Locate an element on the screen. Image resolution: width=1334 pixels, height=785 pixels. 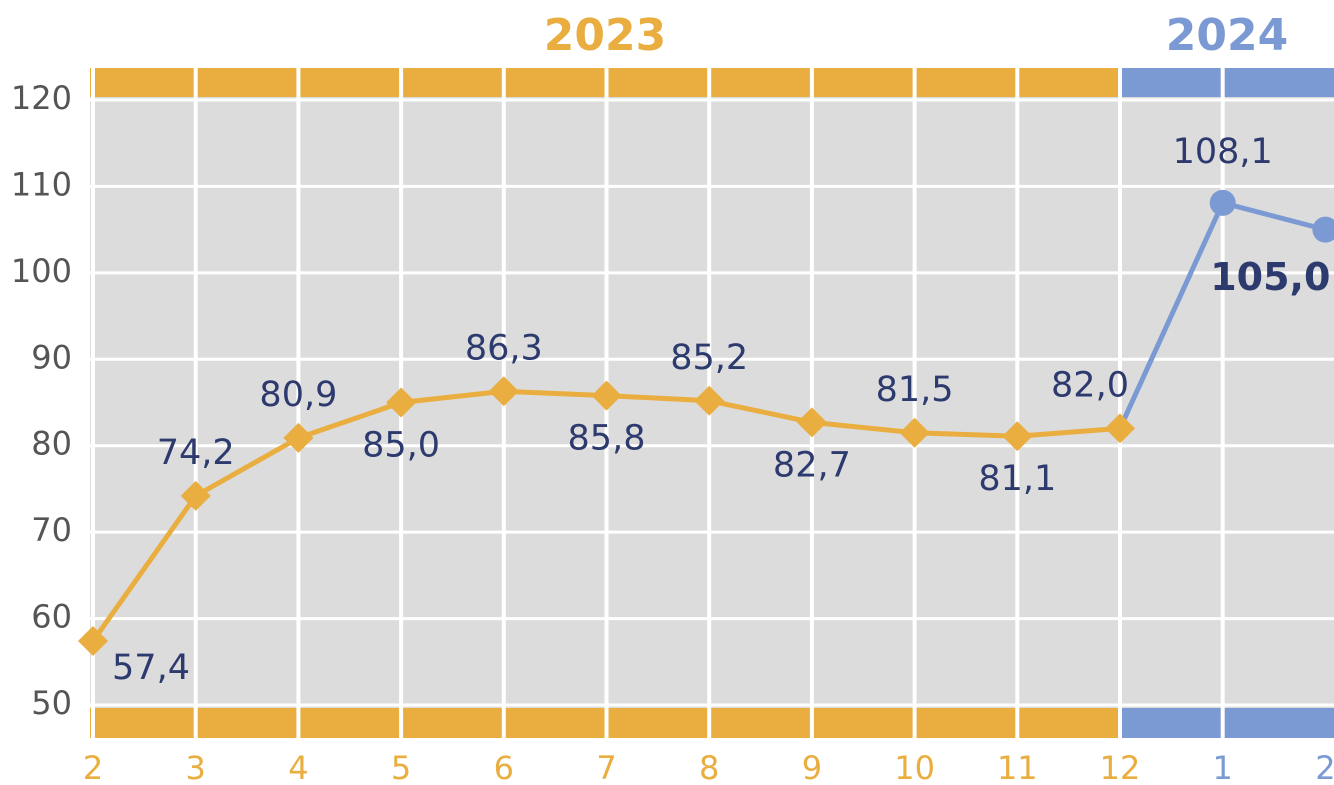
x-tick-label: 8 is located at coordinates (709, 767).